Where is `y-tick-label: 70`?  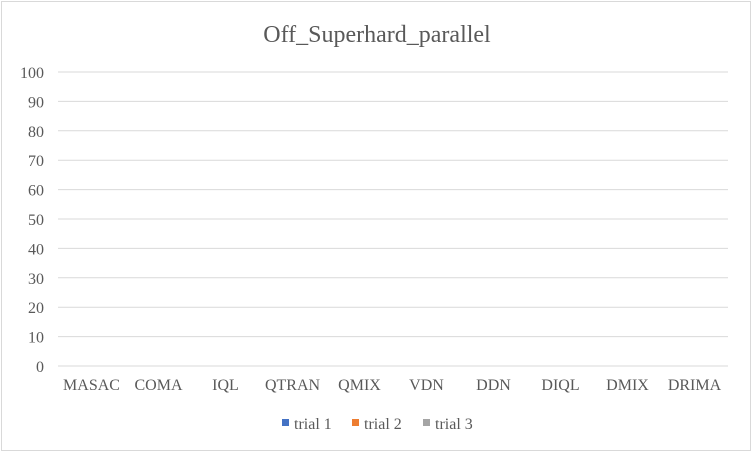 y-tick-label: 70 is located at coordinates (36, 161).